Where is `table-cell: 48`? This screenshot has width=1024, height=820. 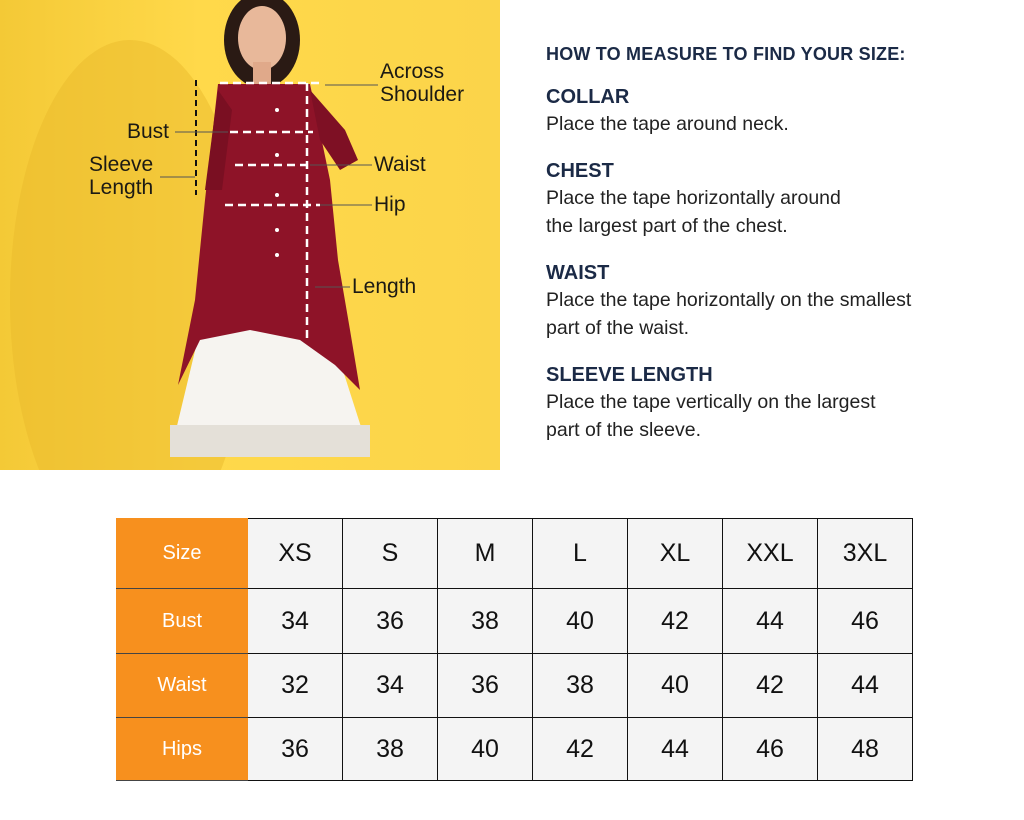
table-cell: 48 is located at coordinates (865, 749).